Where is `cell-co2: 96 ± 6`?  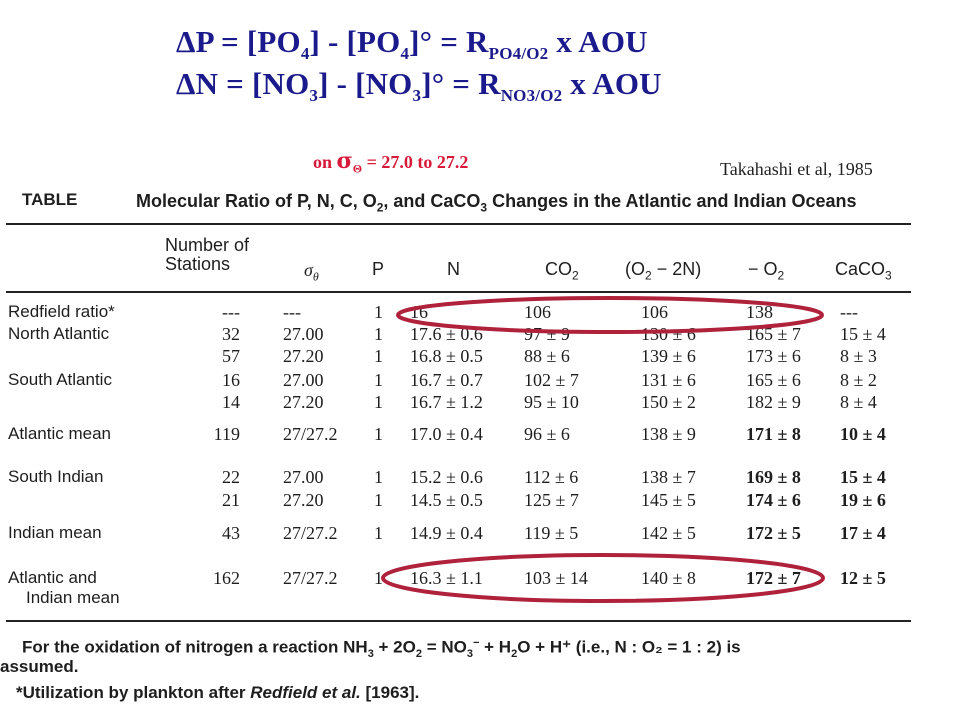 cell-co2: 96 ± 6 is located at coordinates (547, 434).